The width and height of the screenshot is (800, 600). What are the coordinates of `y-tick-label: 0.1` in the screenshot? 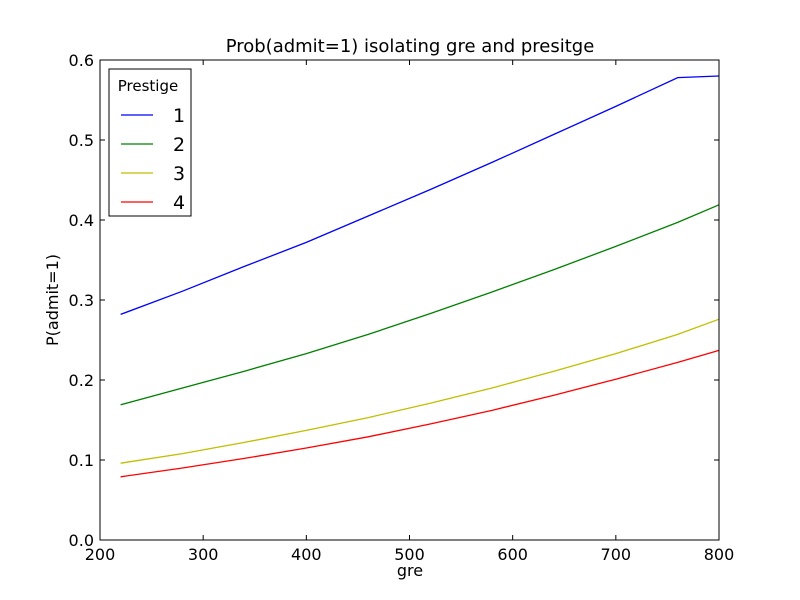 It's located at (81, 460).